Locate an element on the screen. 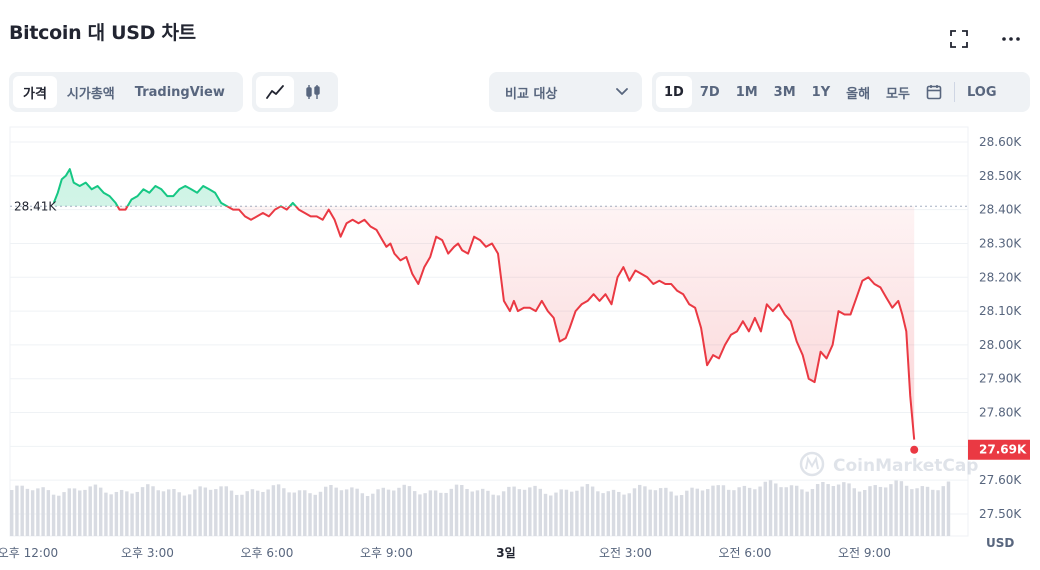  x-tick-label: 3일 is located at coordinates (505, 553).